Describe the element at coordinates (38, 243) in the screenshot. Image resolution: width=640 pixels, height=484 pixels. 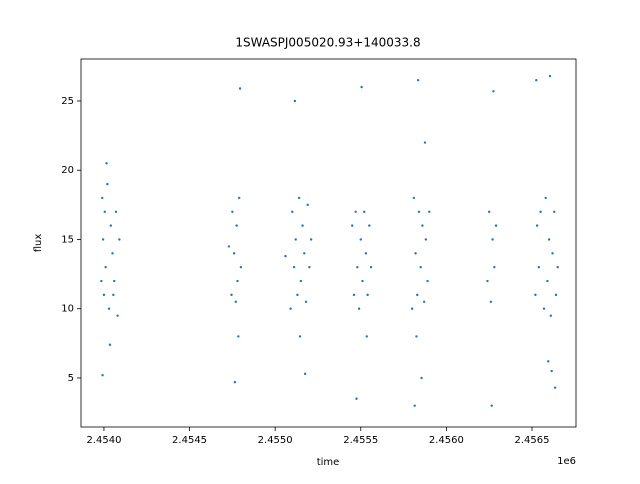
I see `y-axis-label: flux` at that location.